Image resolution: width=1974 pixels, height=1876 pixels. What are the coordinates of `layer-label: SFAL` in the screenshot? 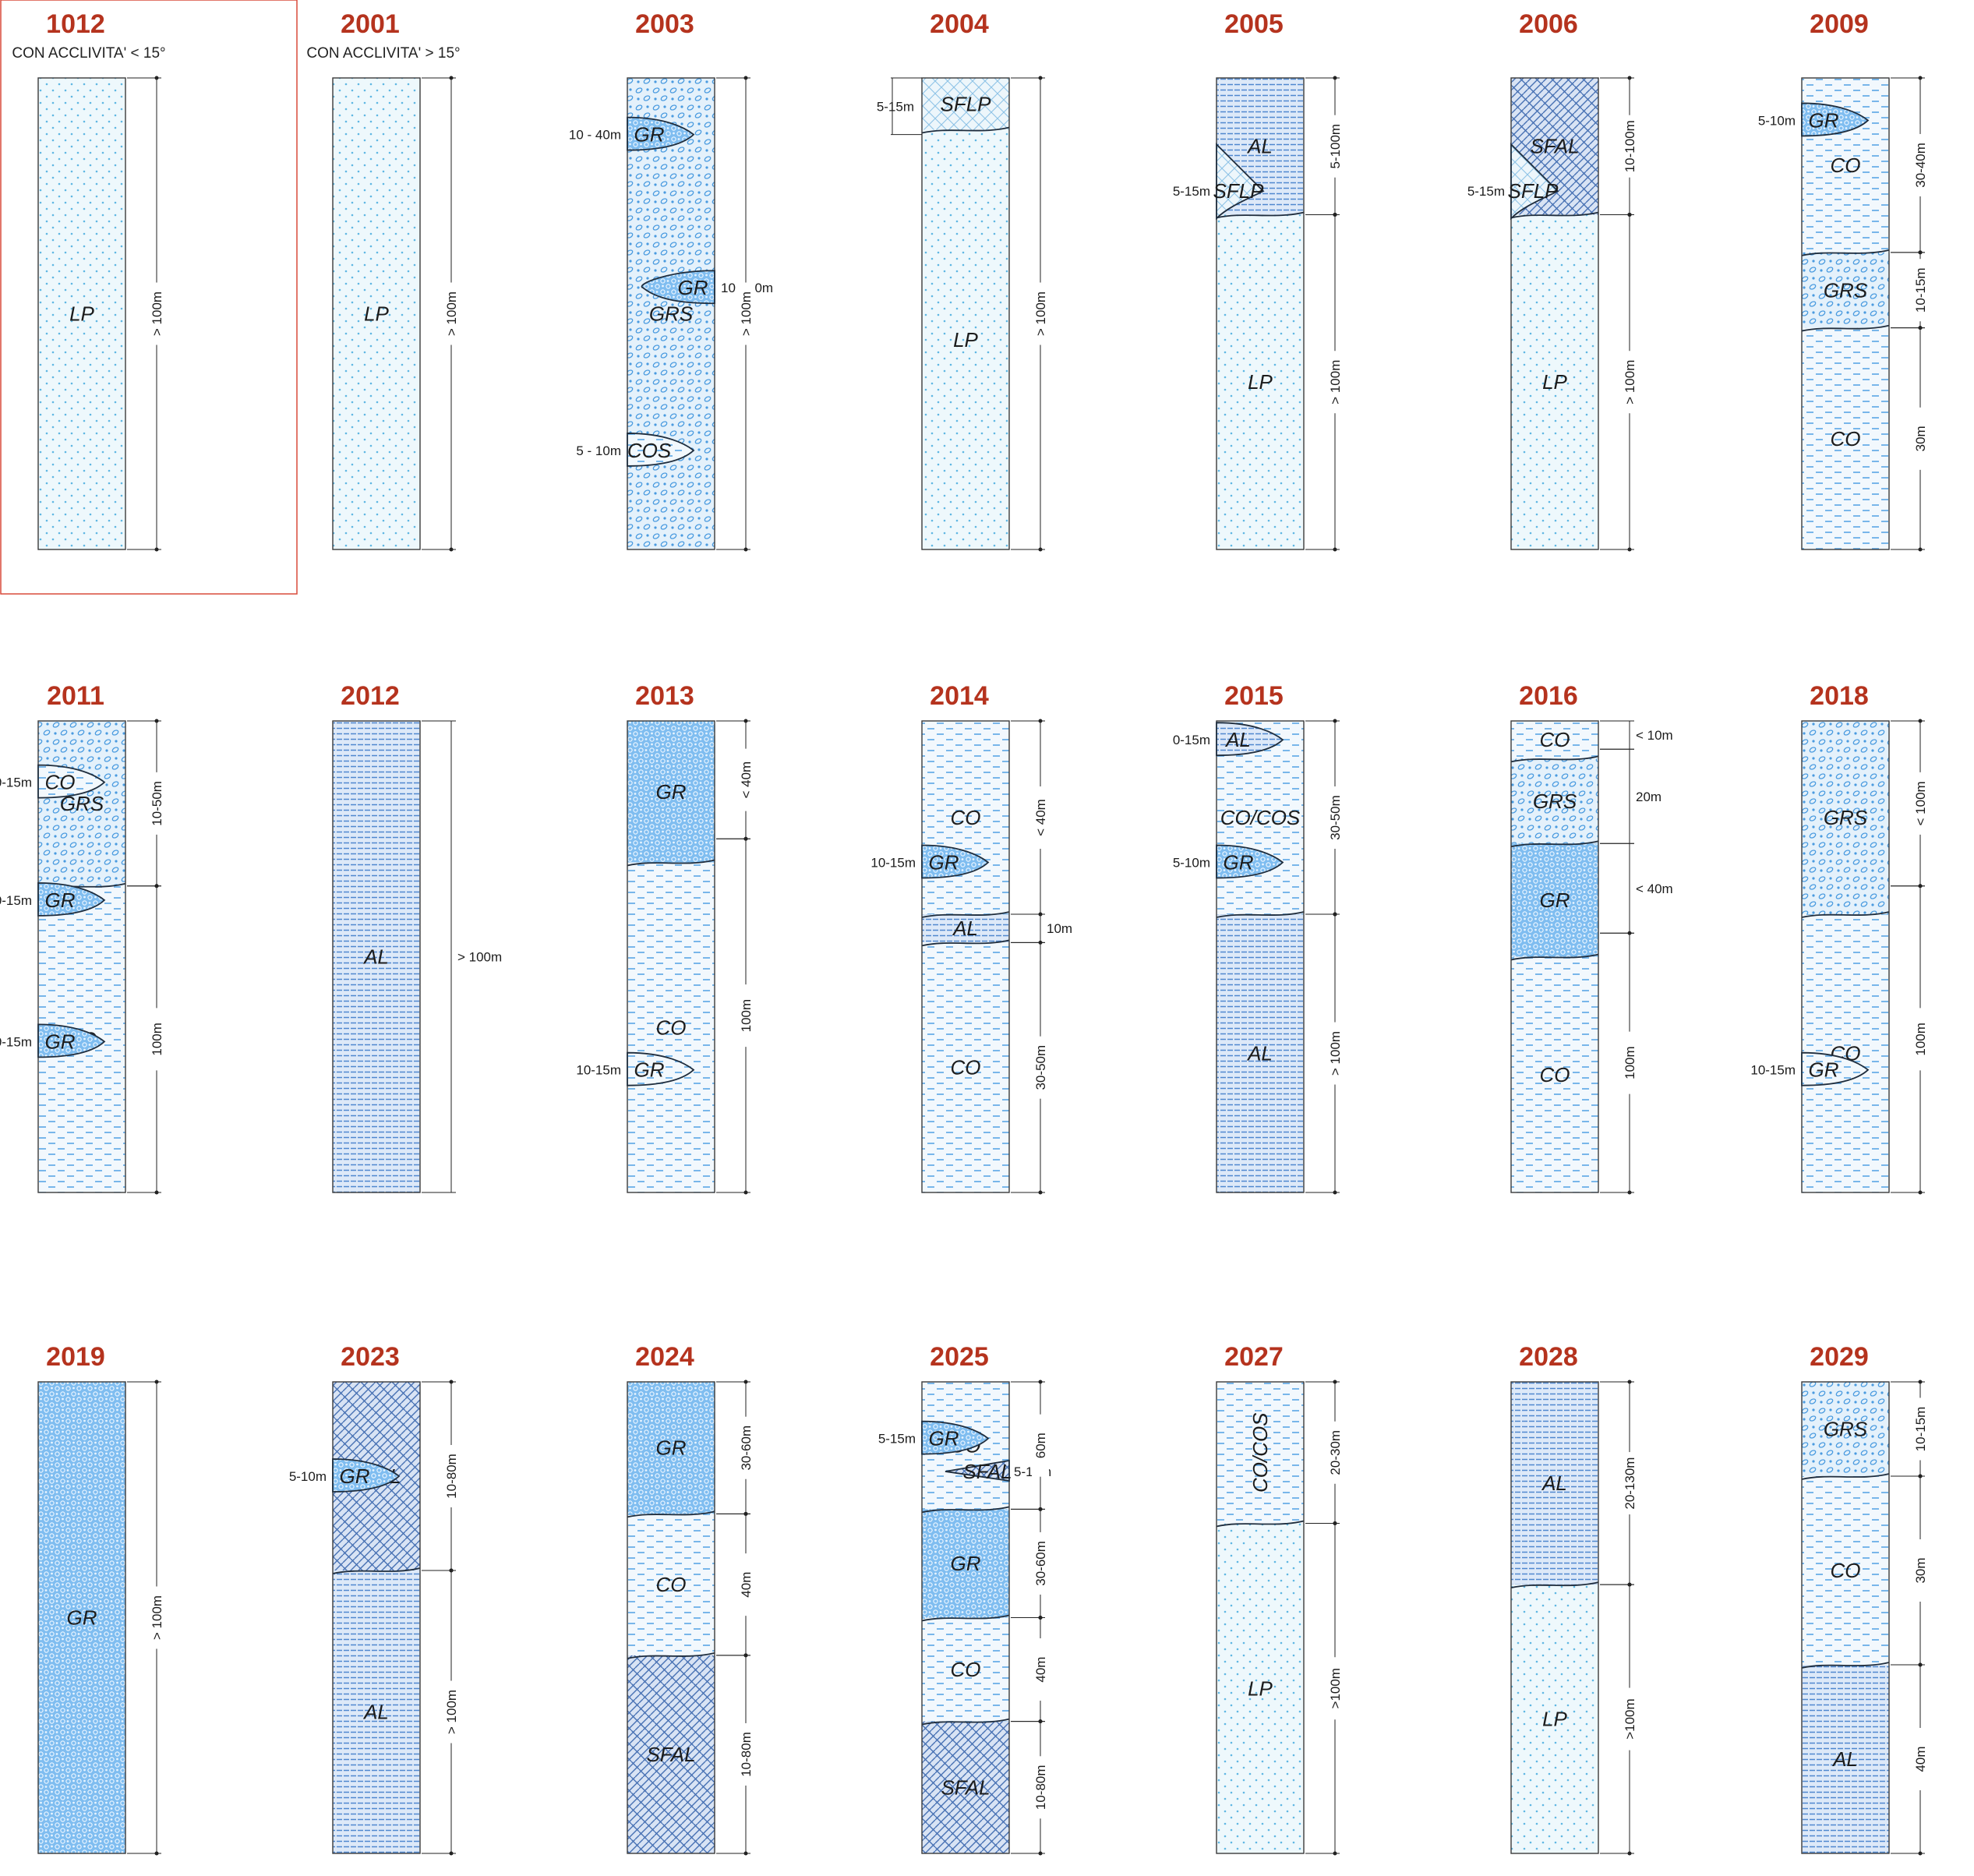 It's located at (965, 1787).